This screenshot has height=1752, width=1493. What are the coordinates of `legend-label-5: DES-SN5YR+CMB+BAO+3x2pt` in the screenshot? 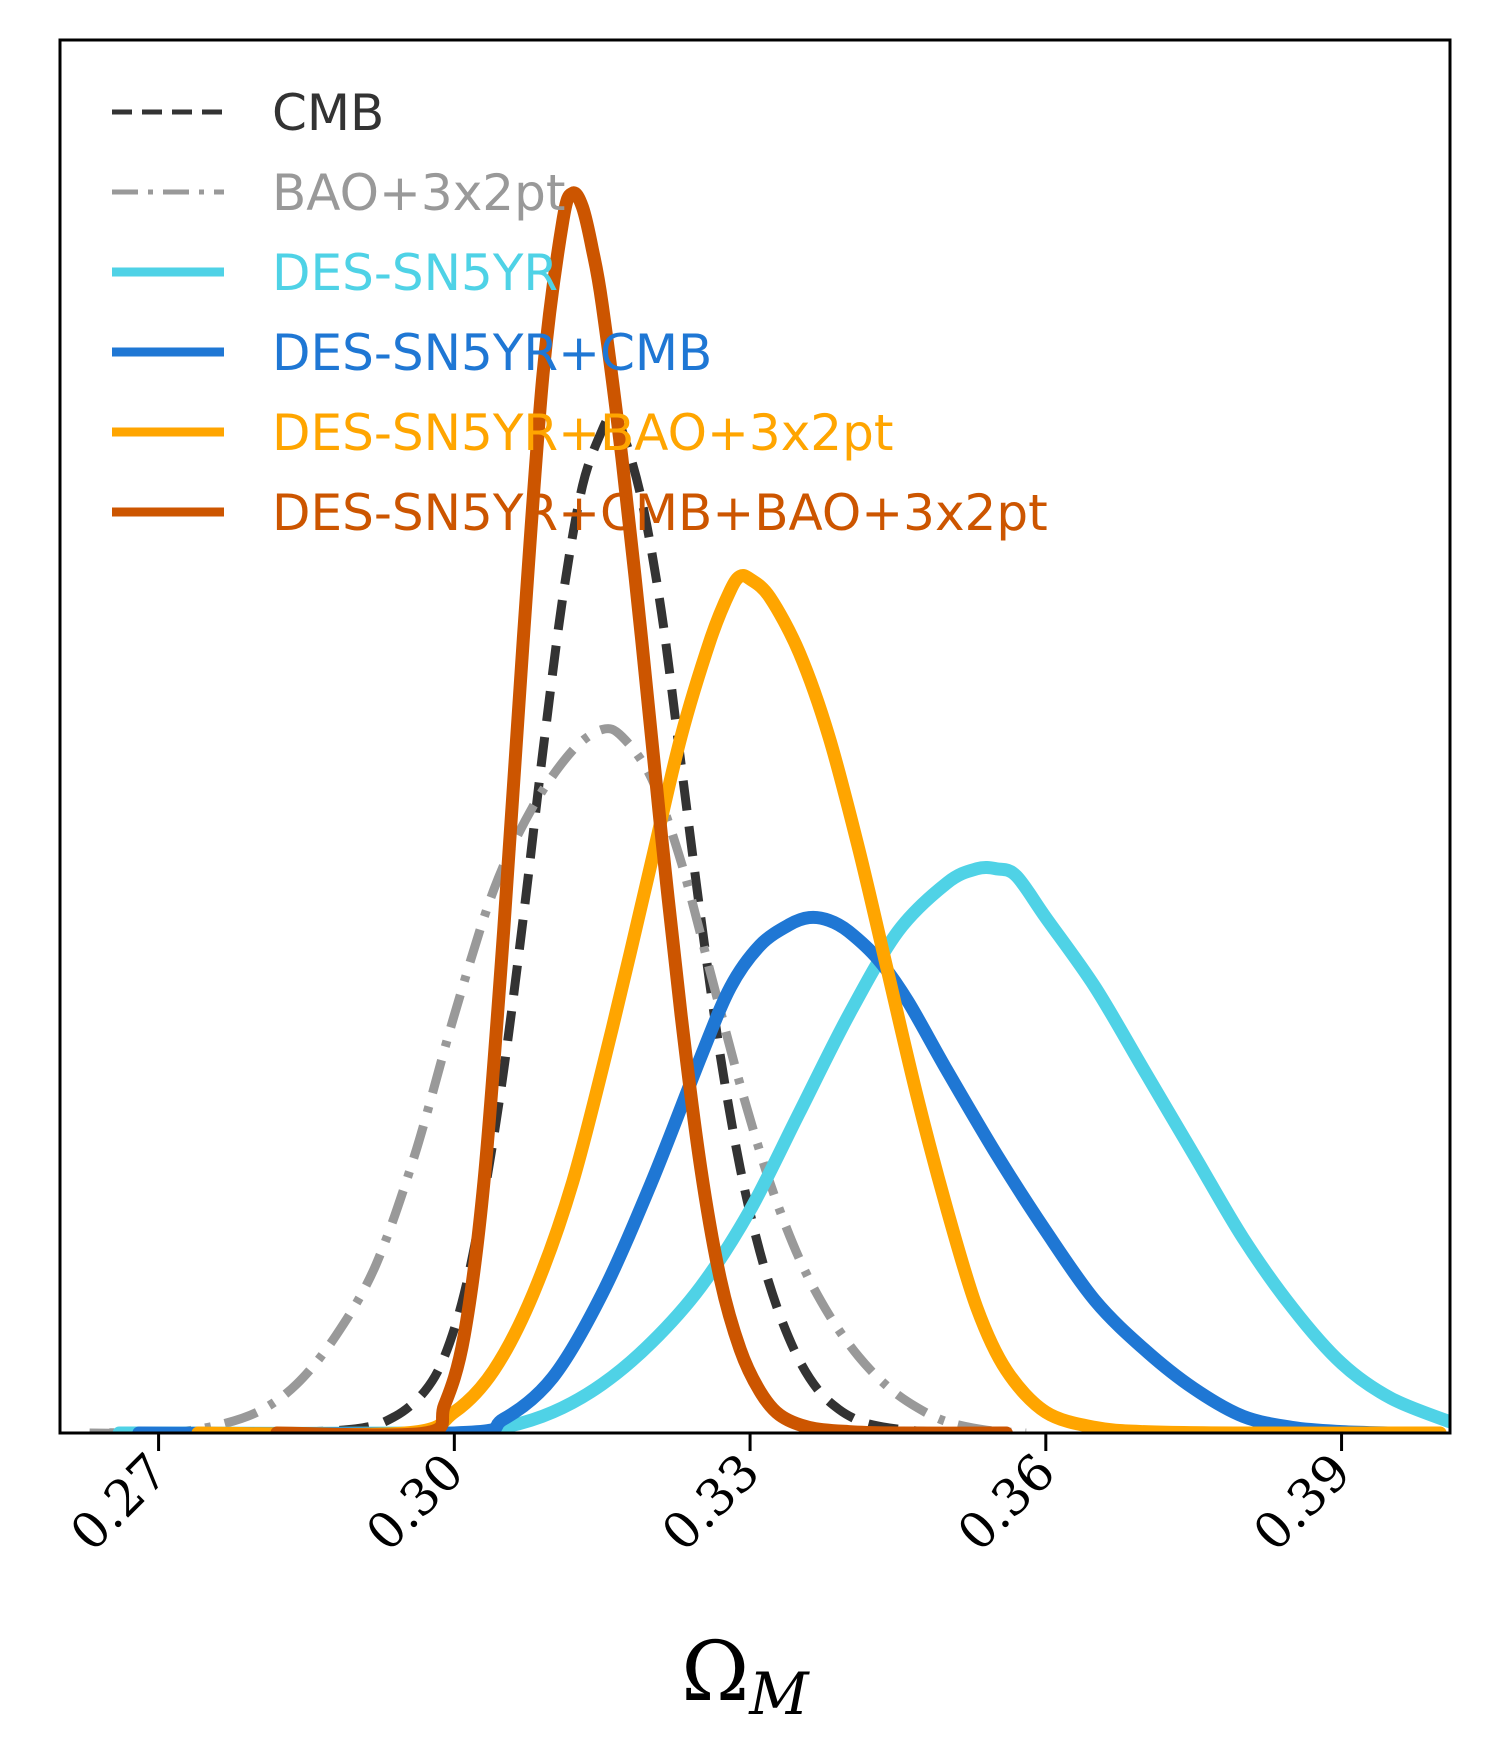 It's located at (660, 513).